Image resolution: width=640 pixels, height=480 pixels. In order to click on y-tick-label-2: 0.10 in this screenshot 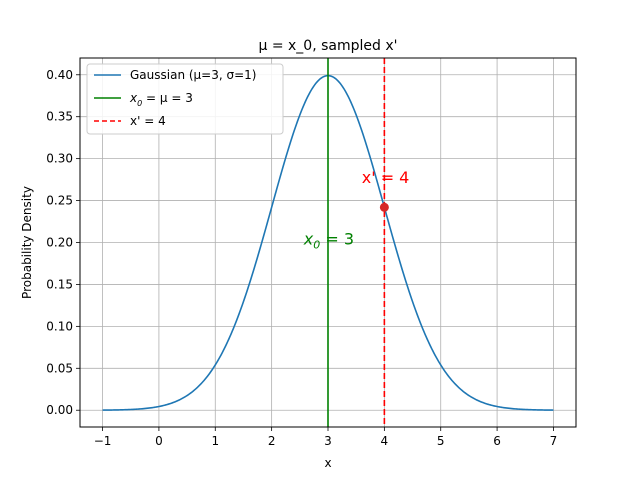, I will do `click(59, 326)`.